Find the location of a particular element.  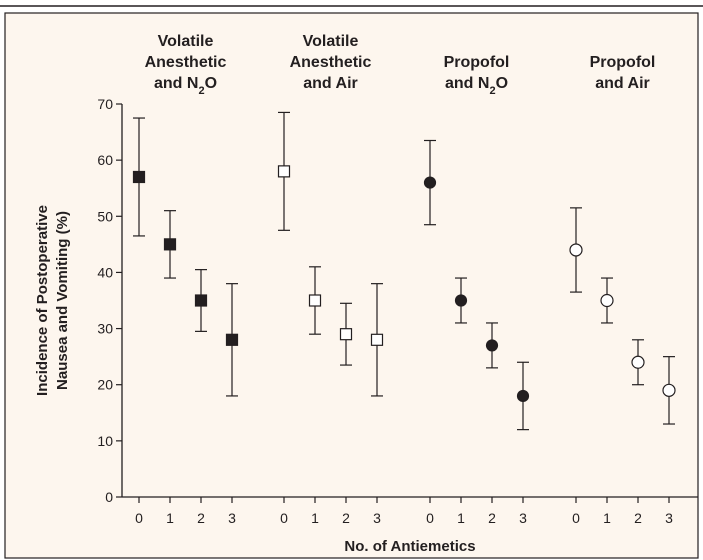

y-tick-label: 20 is located at coordinates (105, 385).